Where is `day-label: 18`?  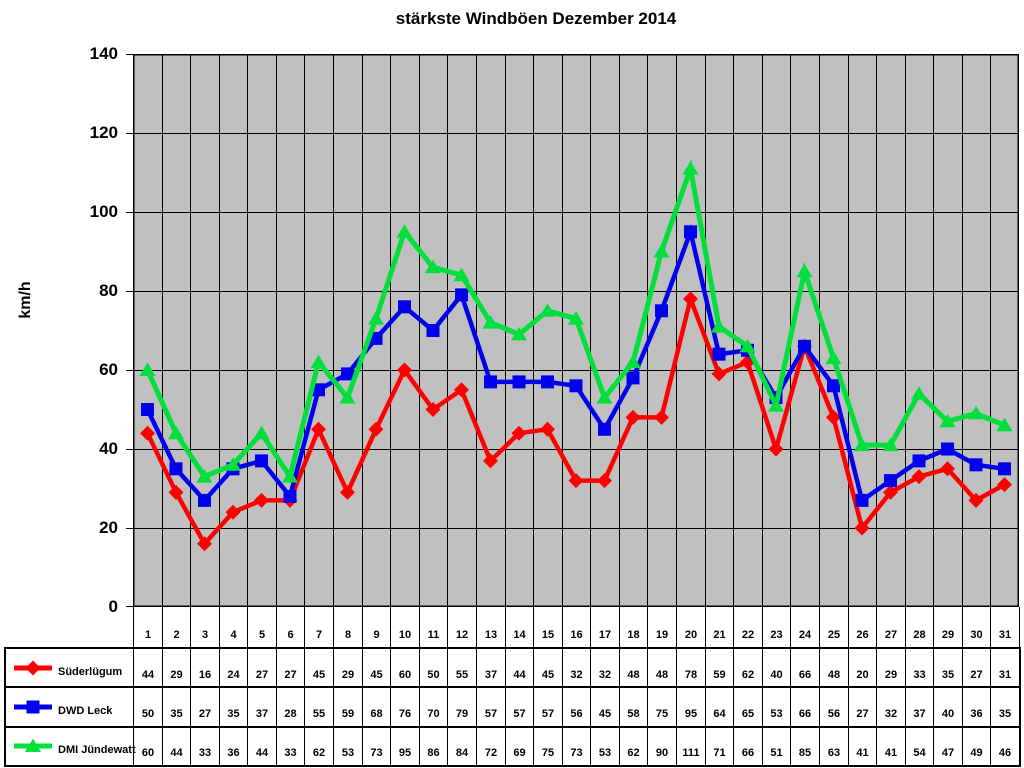 day-label: 18 is located at coordinates (633, 627).